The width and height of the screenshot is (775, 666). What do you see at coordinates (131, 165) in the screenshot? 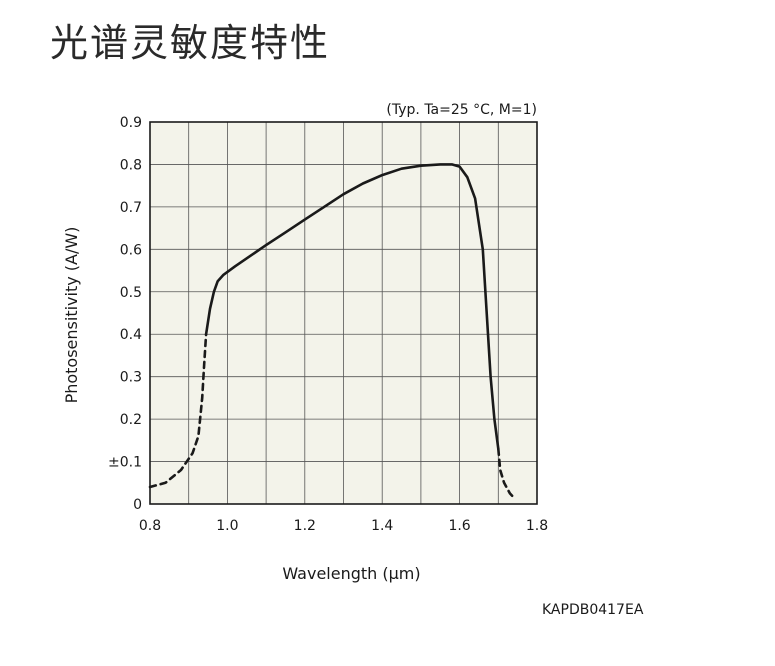
I see `y-tick-label: 0.8` at bounding box center [131, 165].